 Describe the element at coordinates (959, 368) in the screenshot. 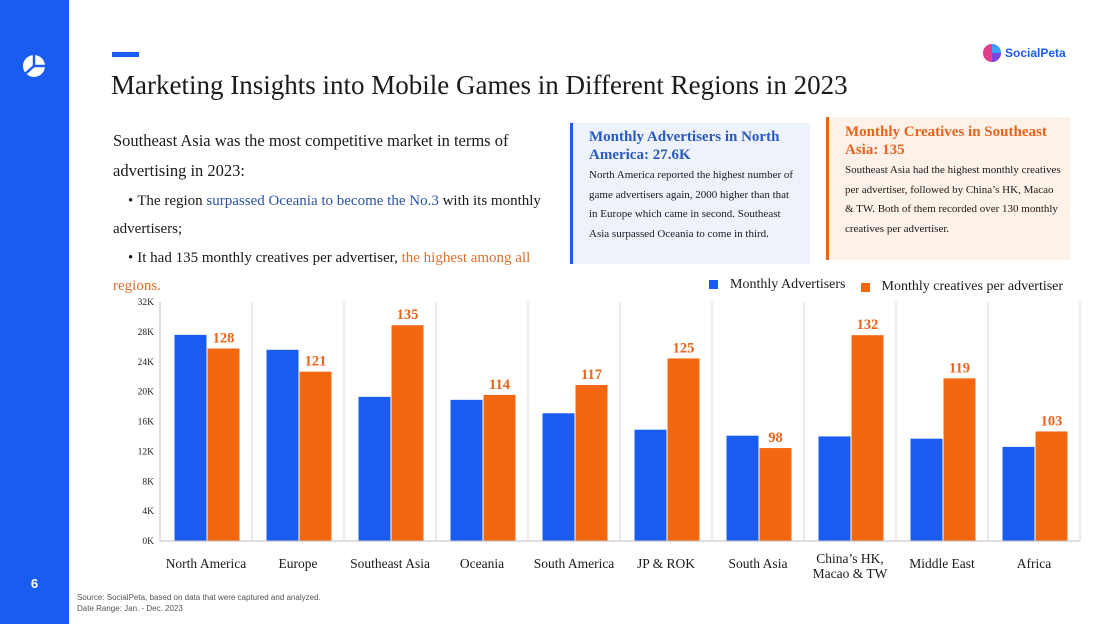

I see `creatives-value-label: 119` at that location.